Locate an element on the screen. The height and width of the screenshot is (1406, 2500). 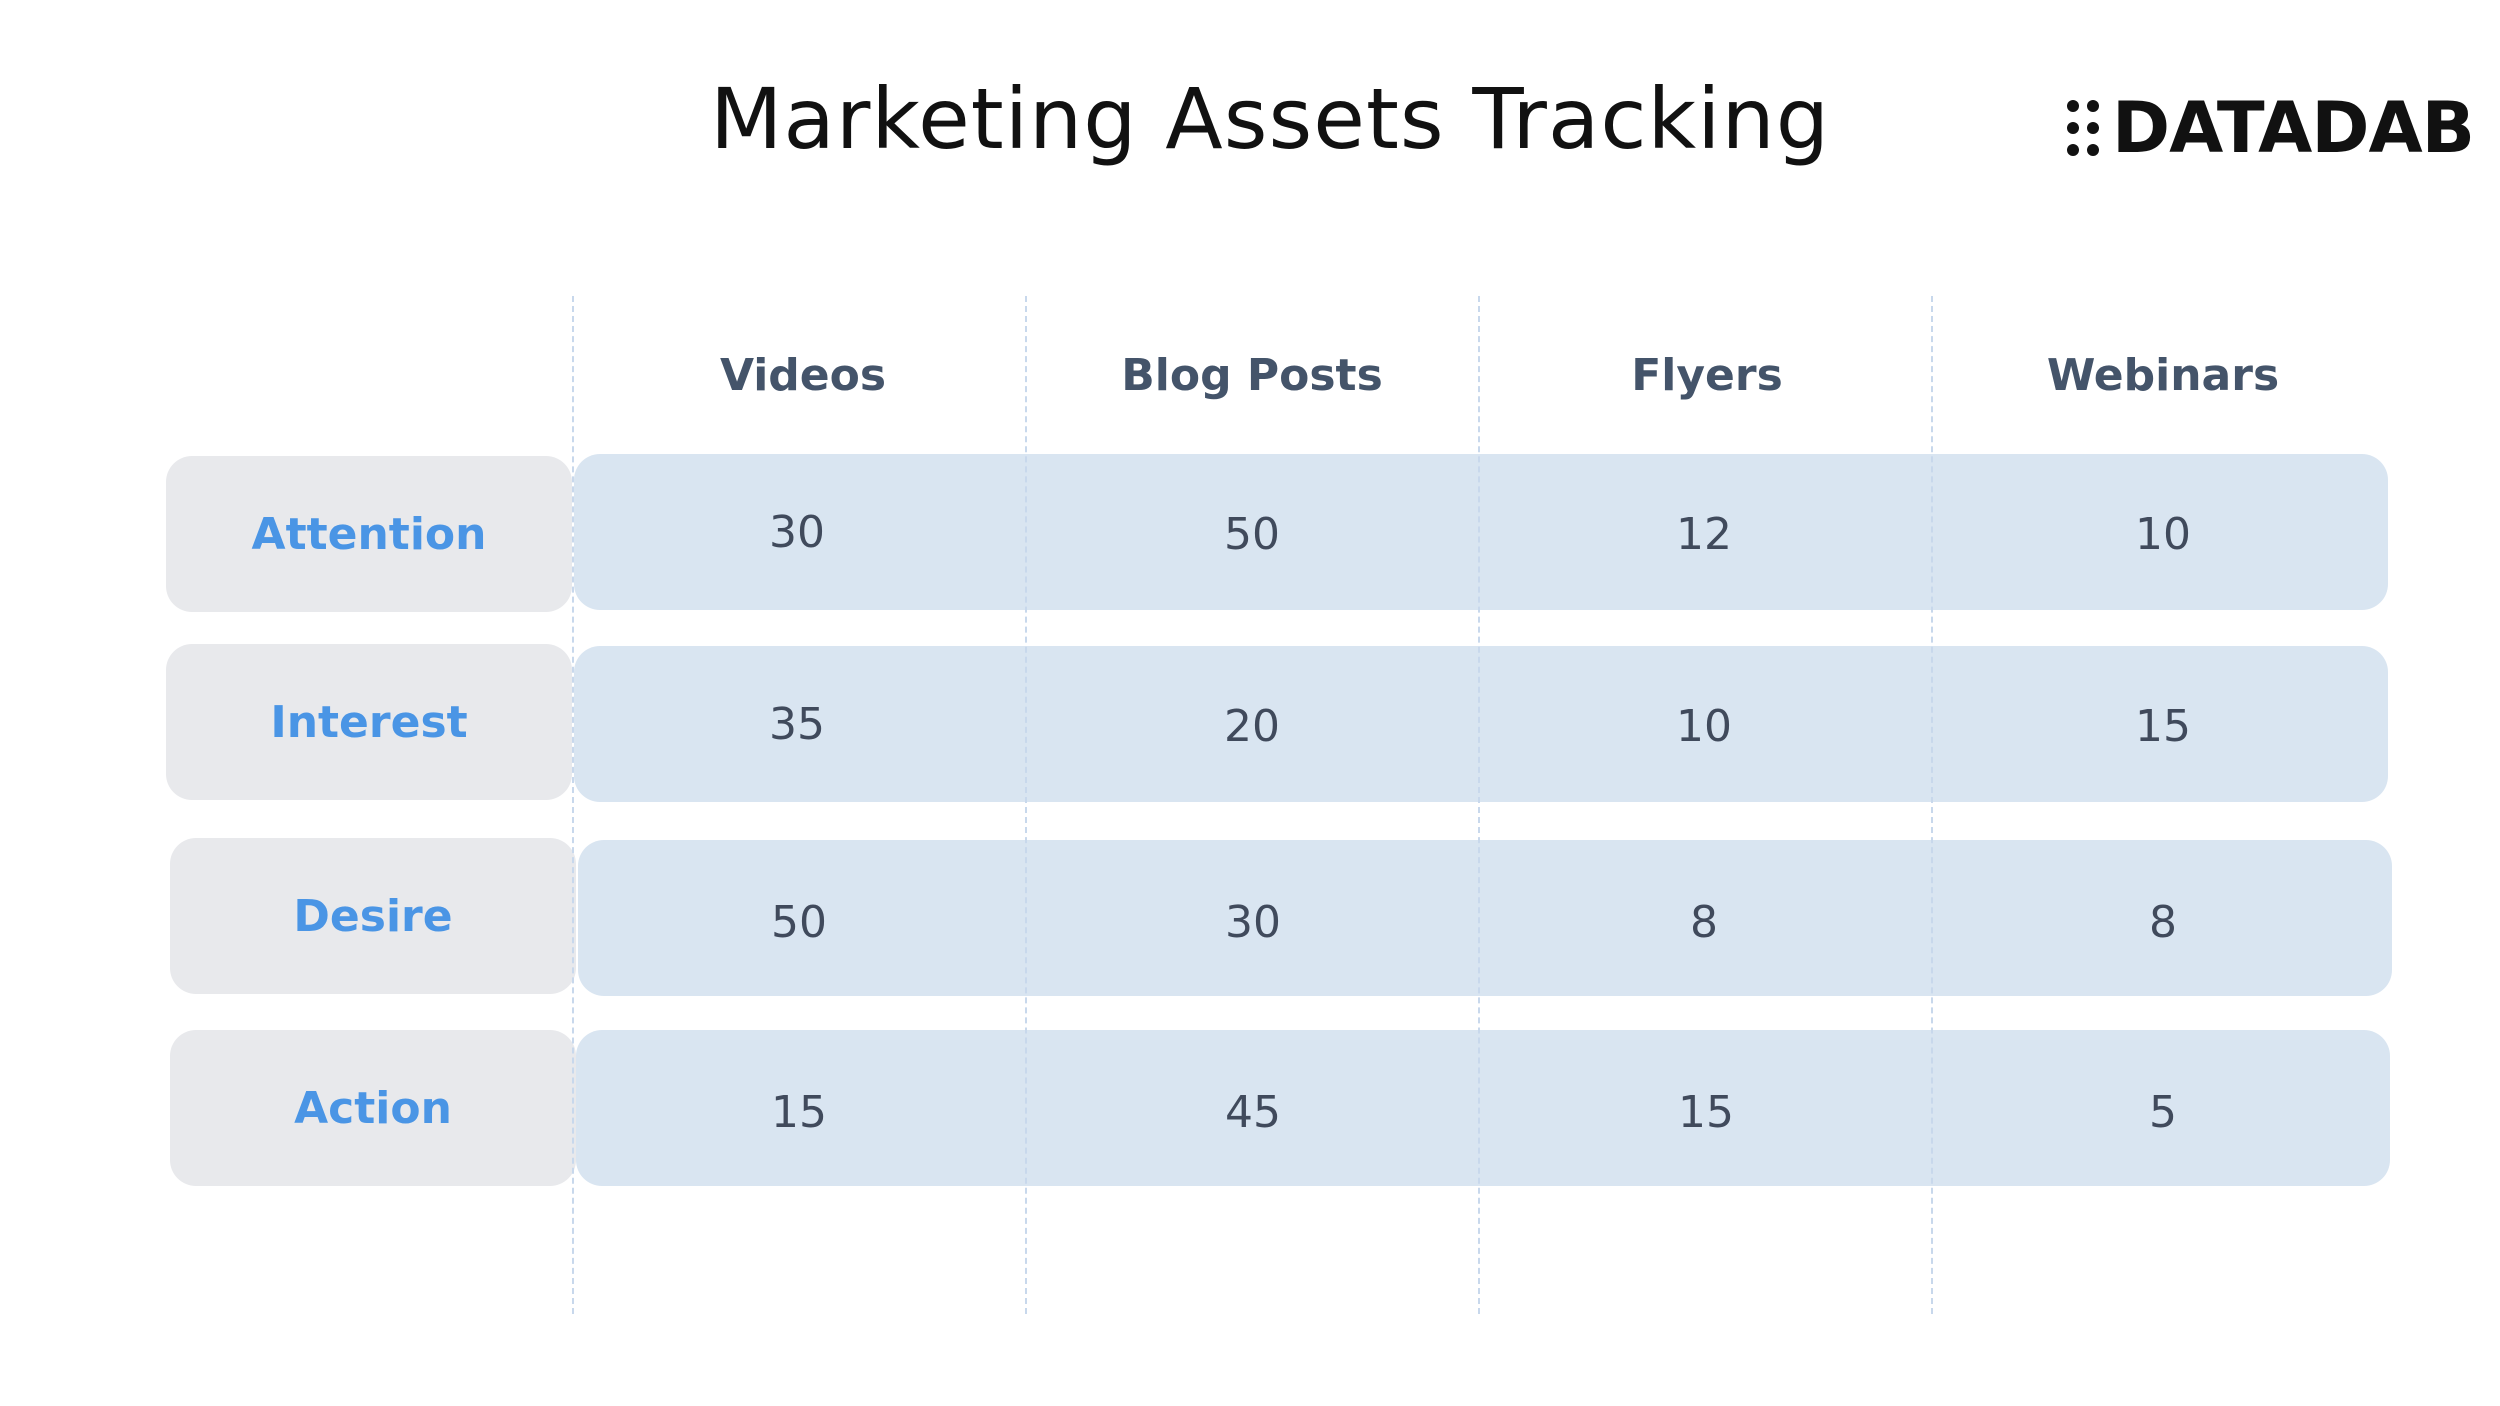
row-label-text: Interest is located at coordinates (369, 722).